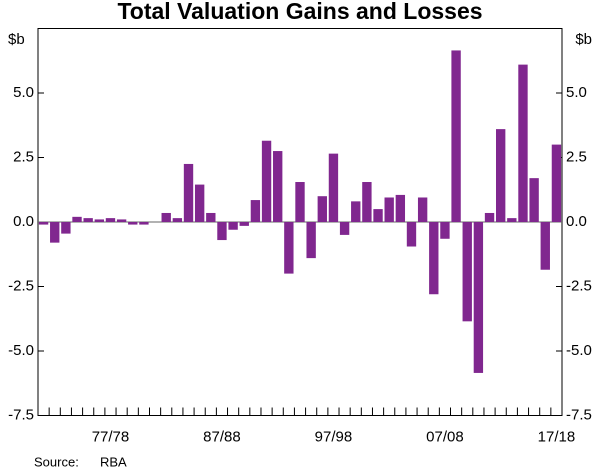 The image size is (600, 472). Describe the element at coordinates (113, 461) in the screenshot. I see `source: RBA` at that location.